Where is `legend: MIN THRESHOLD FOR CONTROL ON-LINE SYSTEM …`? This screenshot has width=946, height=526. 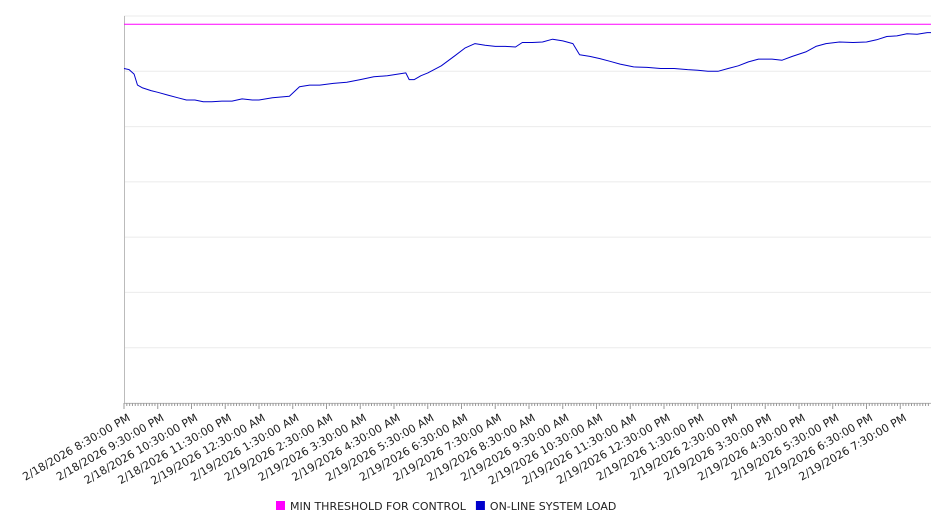
legend: MIN THRESHOLD FOR CONTROL ON-LINE SYSTEM … is located at coordinates (446, 506).